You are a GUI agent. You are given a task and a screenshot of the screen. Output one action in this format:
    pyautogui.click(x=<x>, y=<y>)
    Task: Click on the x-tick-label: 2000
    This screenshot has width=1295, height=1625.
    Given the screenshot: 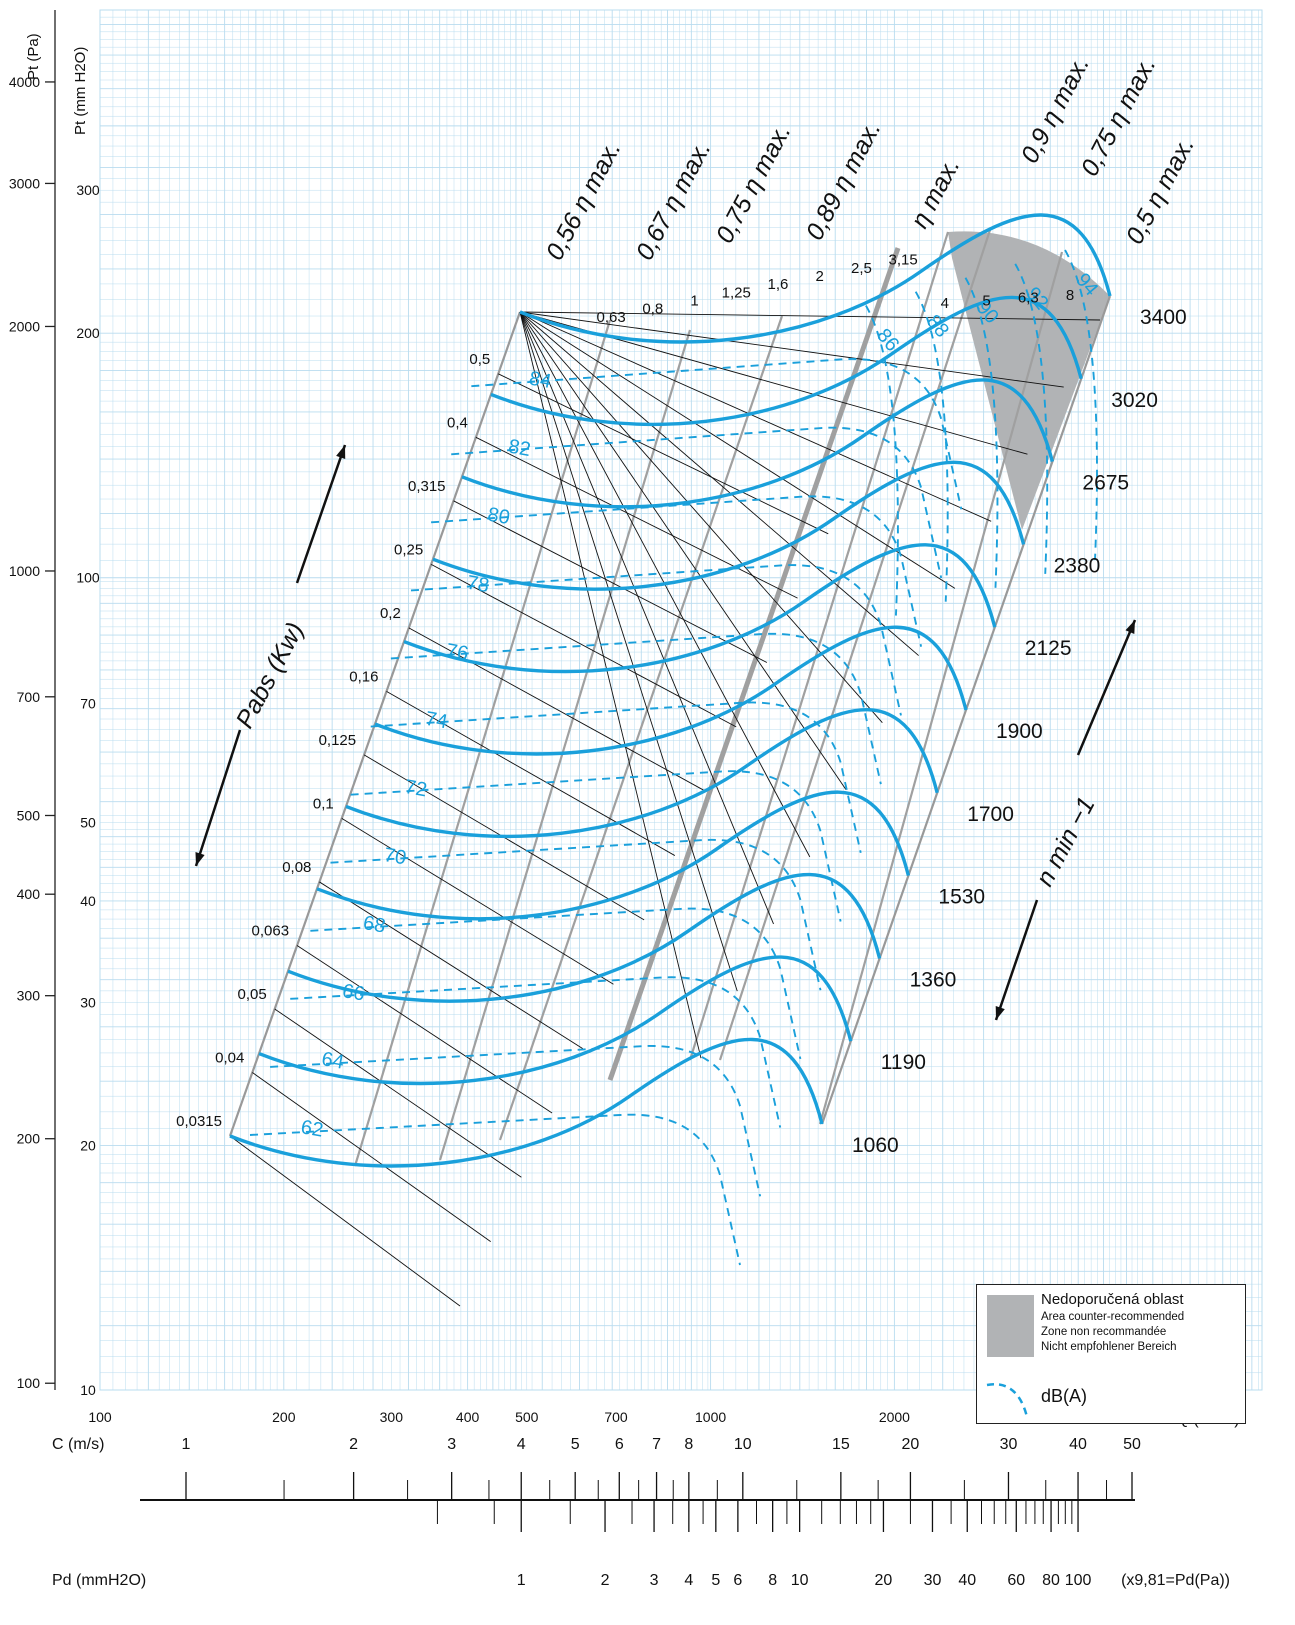 What is the action you would take?
    pyautogui.click(x=894, y=1417)
    